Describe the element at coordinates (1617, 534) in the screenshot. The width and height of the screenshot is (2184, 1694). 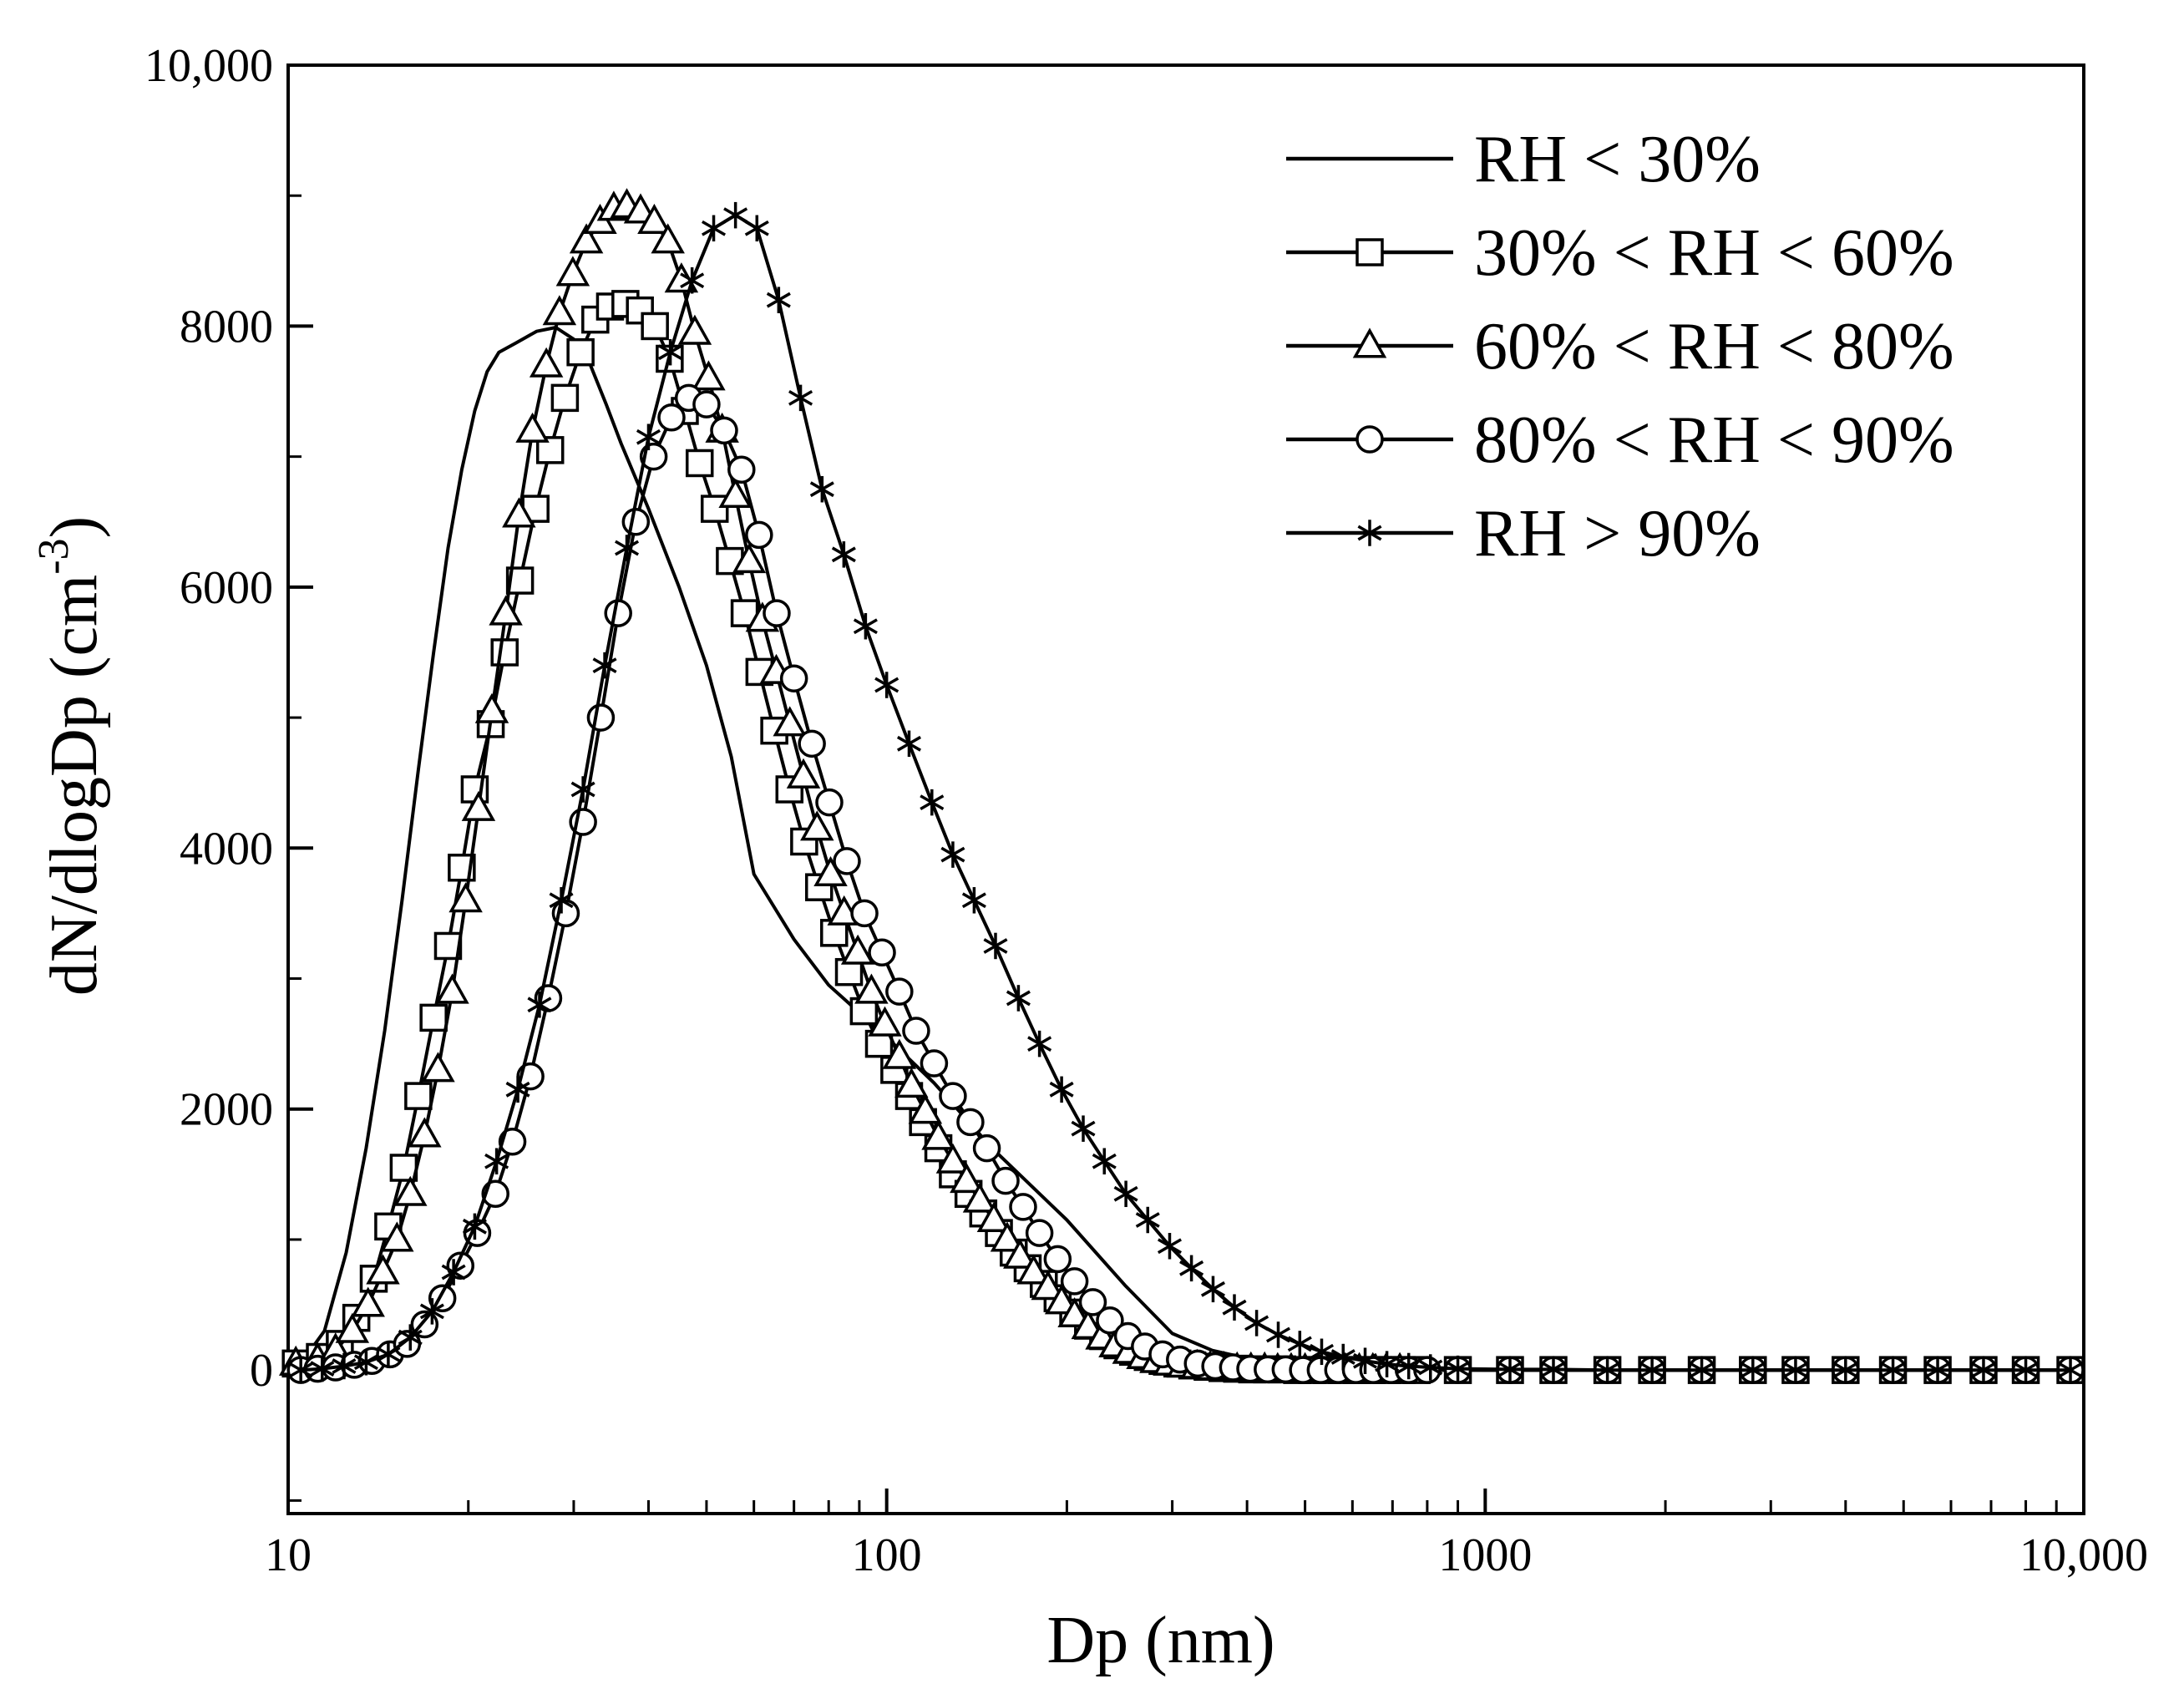
I see `legend-label: RH > 90%` at that location.